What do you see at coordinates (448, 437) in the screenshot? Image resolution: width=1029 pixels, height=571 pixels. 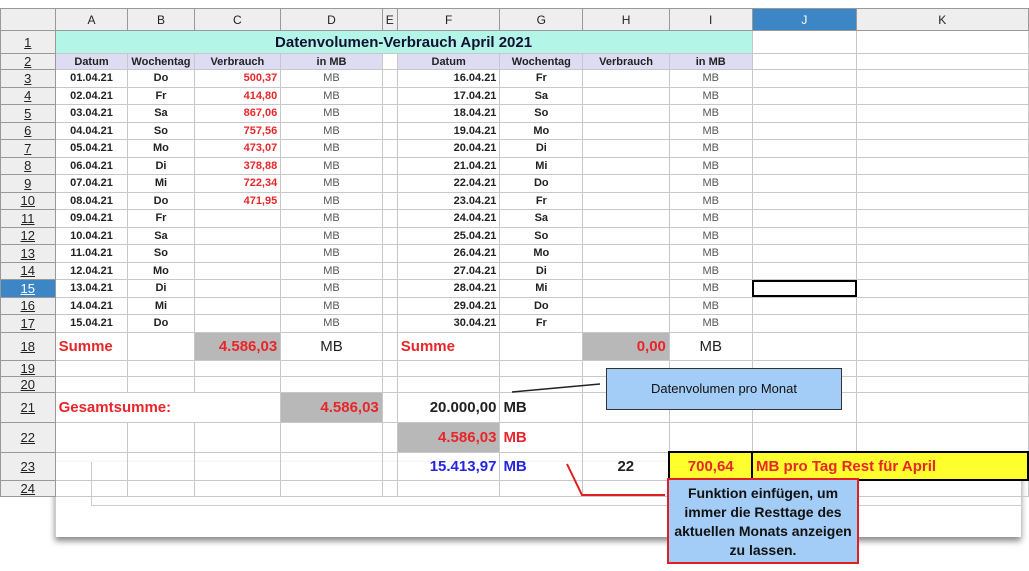 I see `used-value: 4.586,03` at bounding box center [448, 437].